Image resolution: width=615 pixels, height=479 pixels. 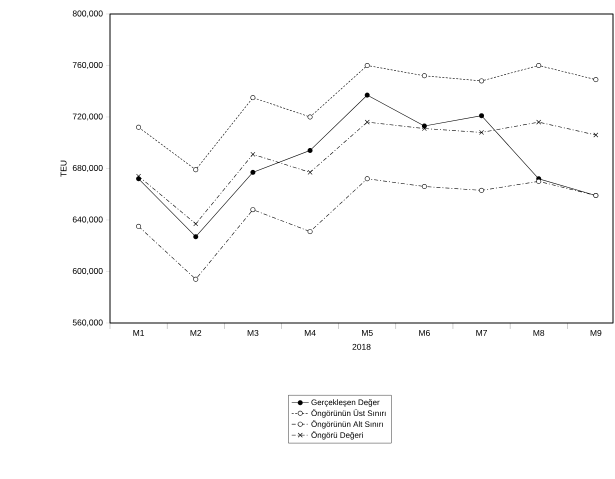 What do you see at coordinates (310, 333) in the screenshot?
I see `x-tick-label: M4` at bounding box center [310, 333].